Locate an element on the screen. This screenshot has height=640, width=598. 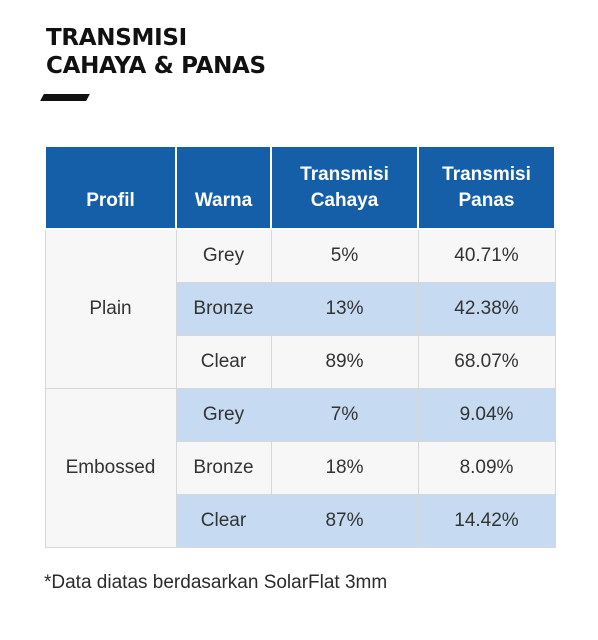
table-row: Bronze 18% 8.09% is located at coordinates (300, 467).